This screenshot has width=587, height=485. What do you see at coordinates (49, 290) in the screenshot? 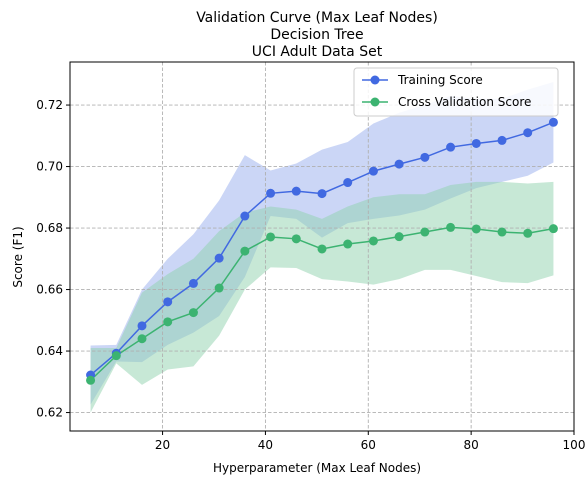
I see `y-tick-label: 0.66` at bounding box center [49, 290].